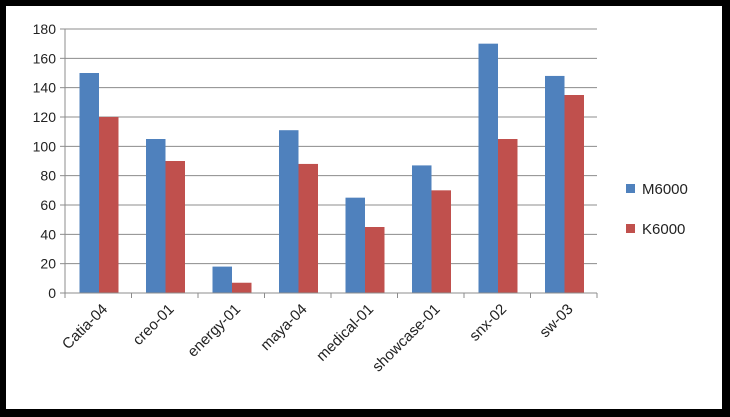 The image size is (730, 417). Describe the element at coordinates (85, 327) in the screenshot. I see `x-category-label: Catia-04` at that location.